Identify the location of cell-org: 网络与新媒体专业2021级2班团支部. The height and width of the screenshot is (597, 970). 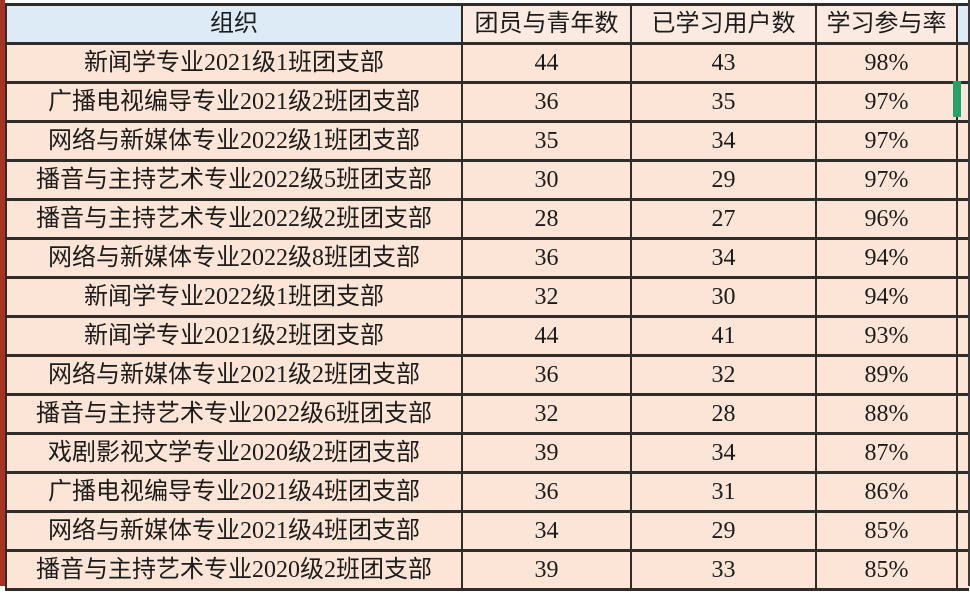
(234, 375).